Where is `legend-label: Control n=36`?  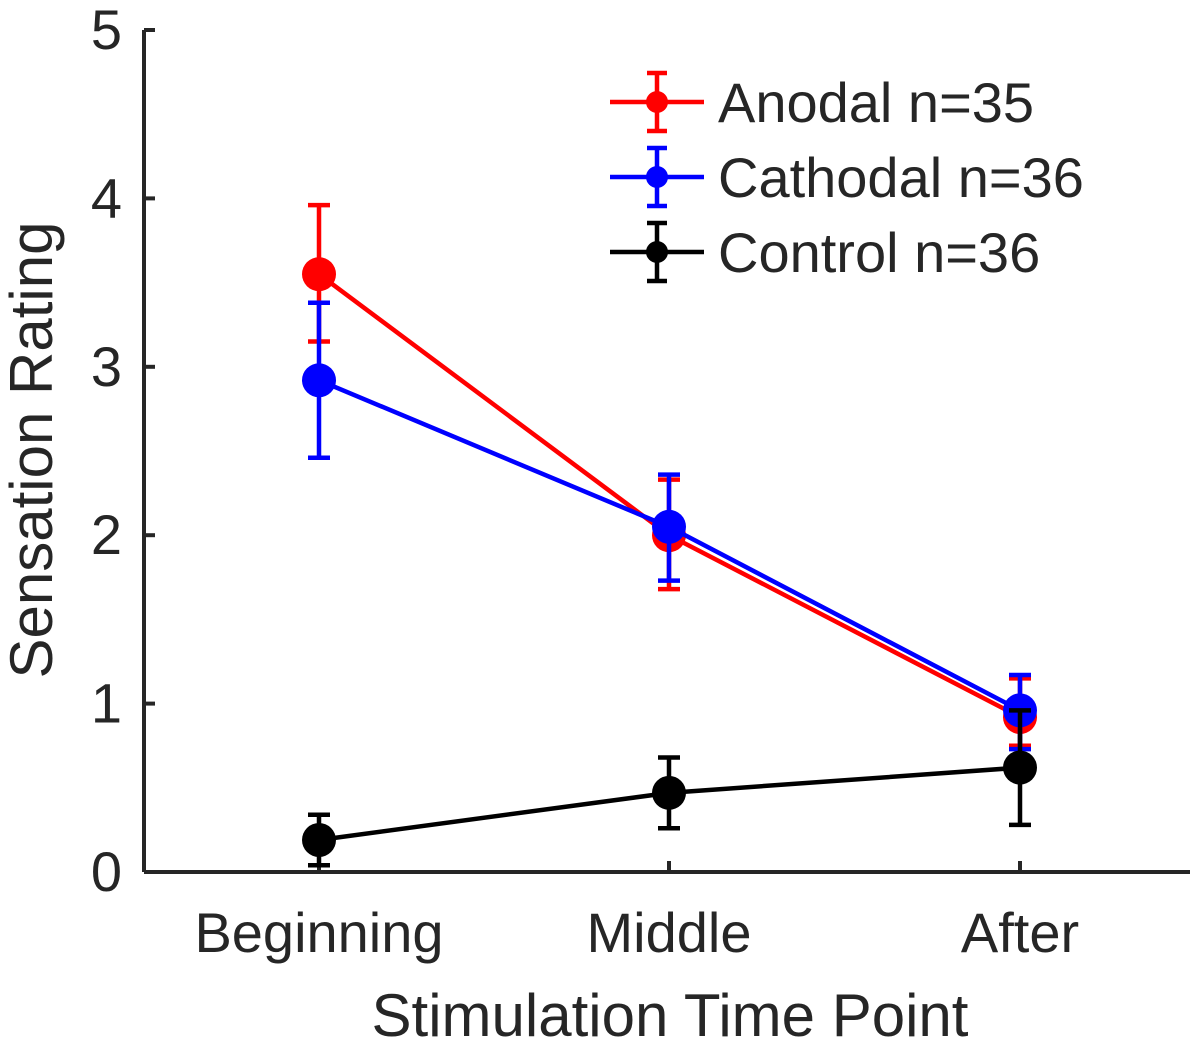 legend-label: Control n=36 is located at coordinates (879, 252).